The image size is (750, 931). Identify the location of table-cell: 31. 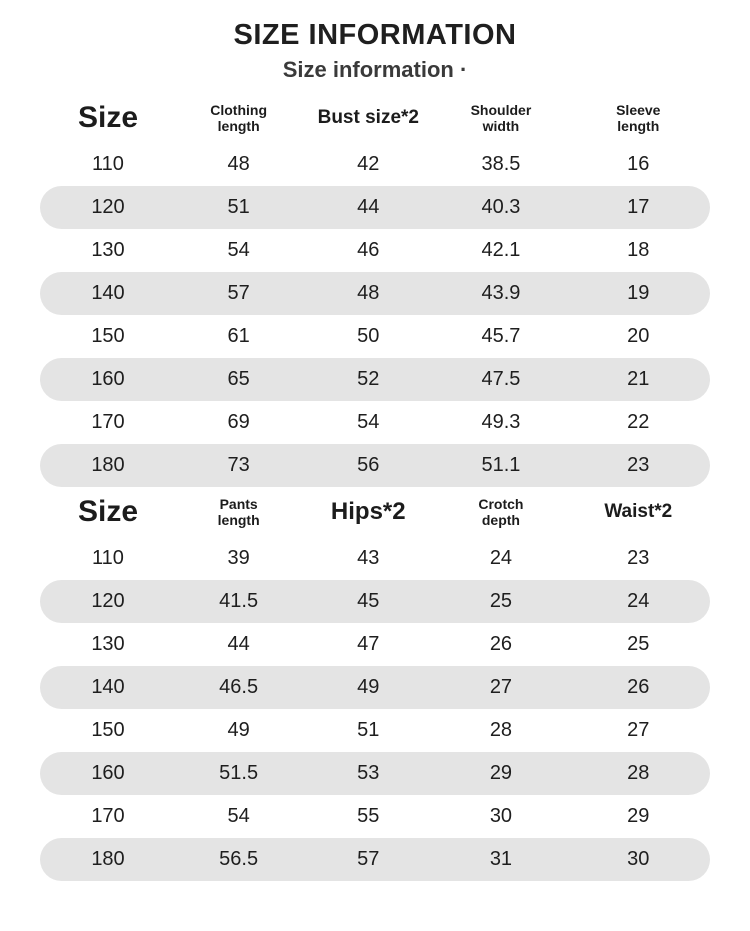
(501, 859).